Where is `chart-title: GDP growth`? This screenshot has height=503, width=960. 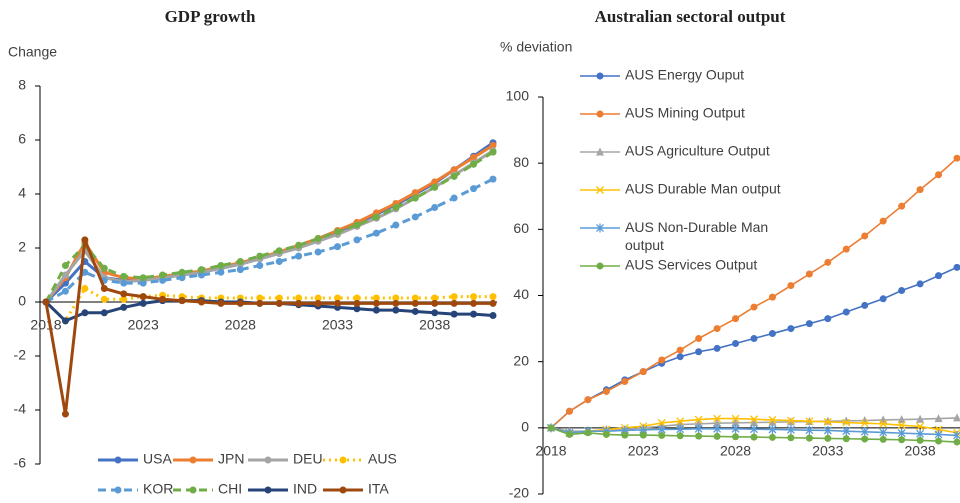 chart-title: GDP growth is located at coordinates (210, 16).